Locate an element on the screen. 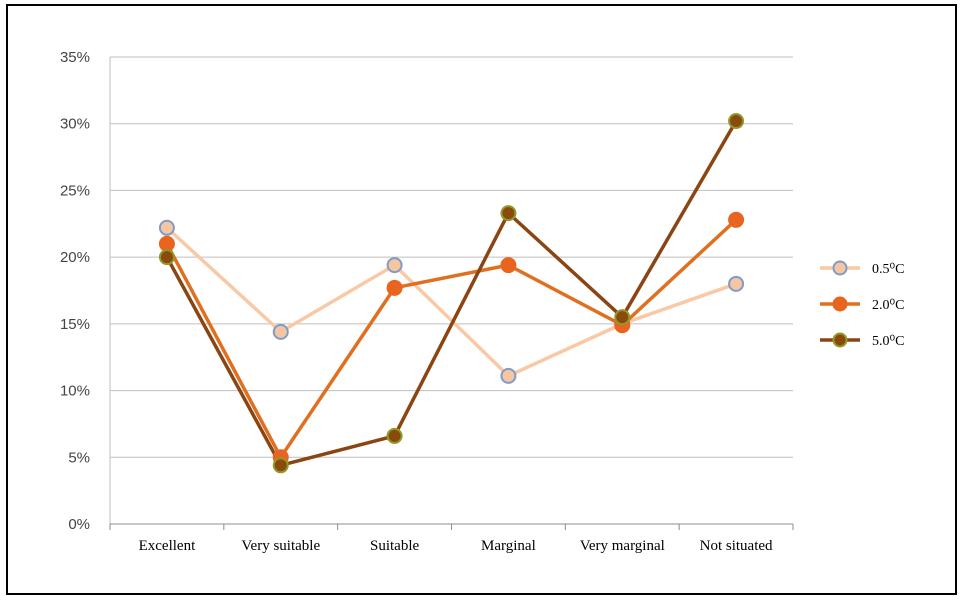  legend: 0.5⁰C 2.0⁰C 5.0⁰C is located at coordinates (862, 304).